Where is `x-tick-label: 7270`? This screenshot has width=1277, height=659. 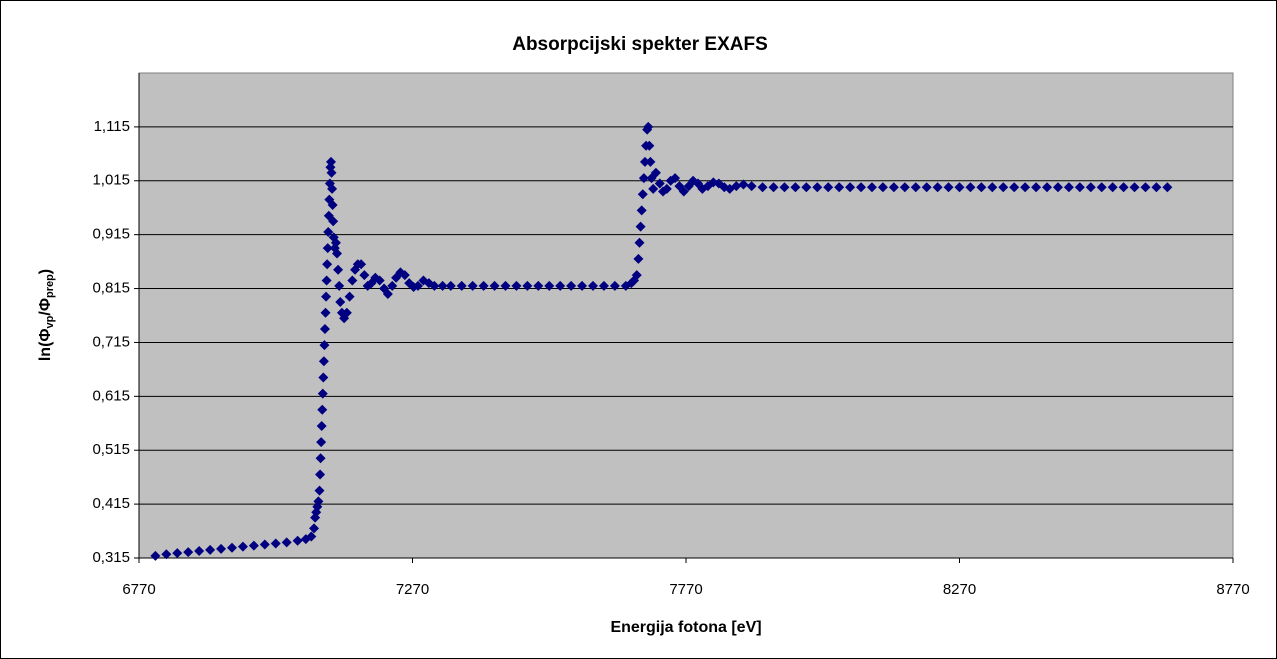
x-tick-label: 7270 is located at coordinates (412, 589).